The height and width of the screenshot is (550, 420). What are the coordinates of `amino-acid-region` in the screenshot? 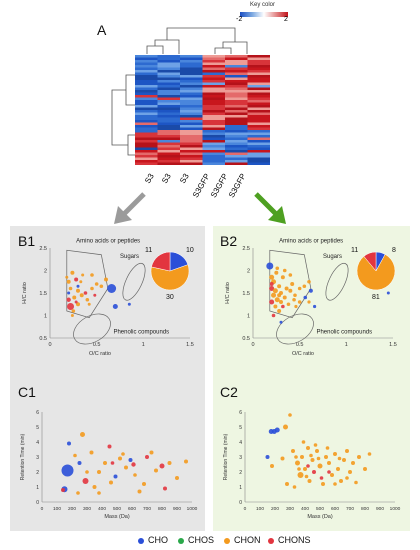 It's located at (290, 284).